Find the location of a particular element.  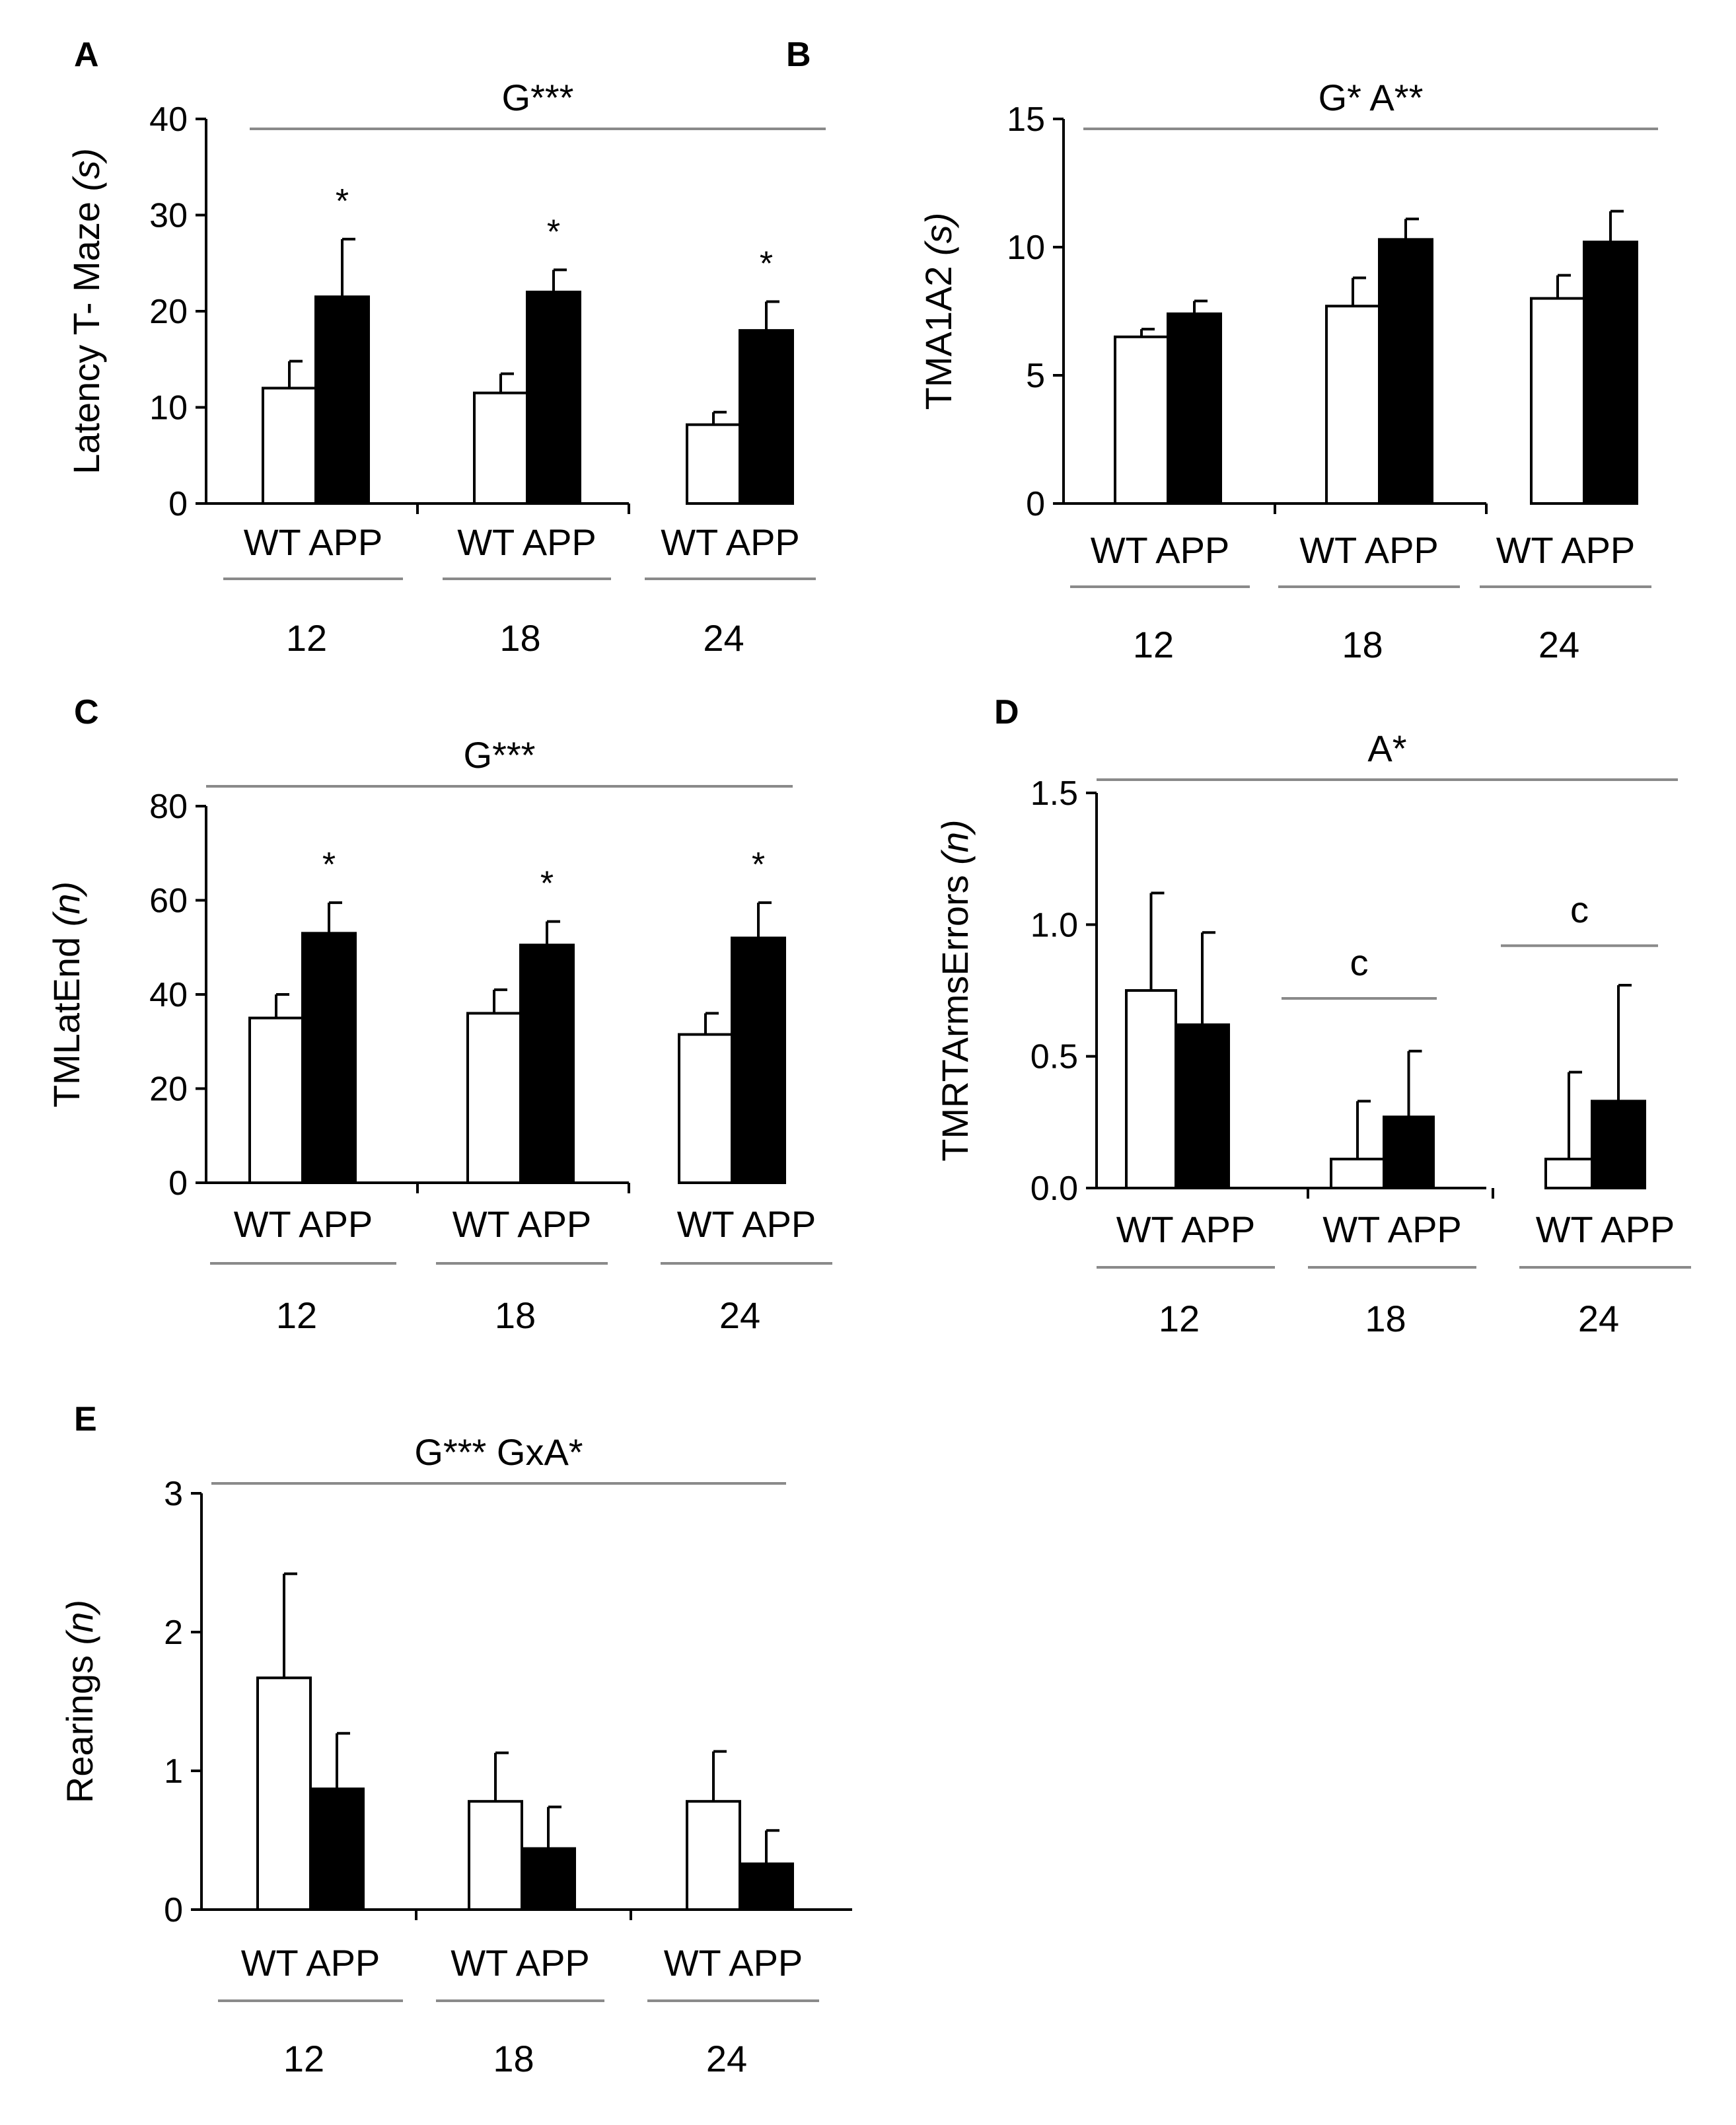

y-tick-label: 2 is located at coordinates (173, 1633).